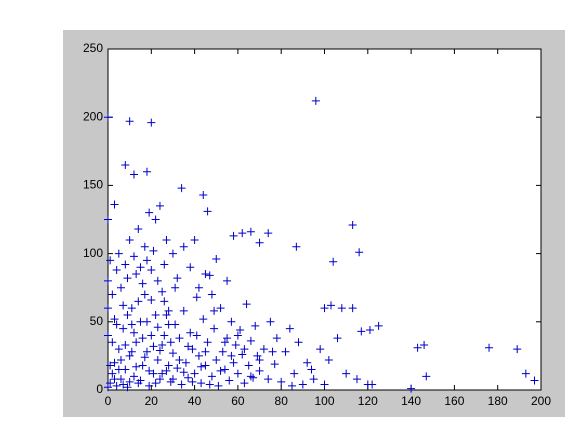 The image size is (565, 422). Describe the element at coordinates (368, 401) in the screenshot. I see `x-tick-label: 120` at that location.